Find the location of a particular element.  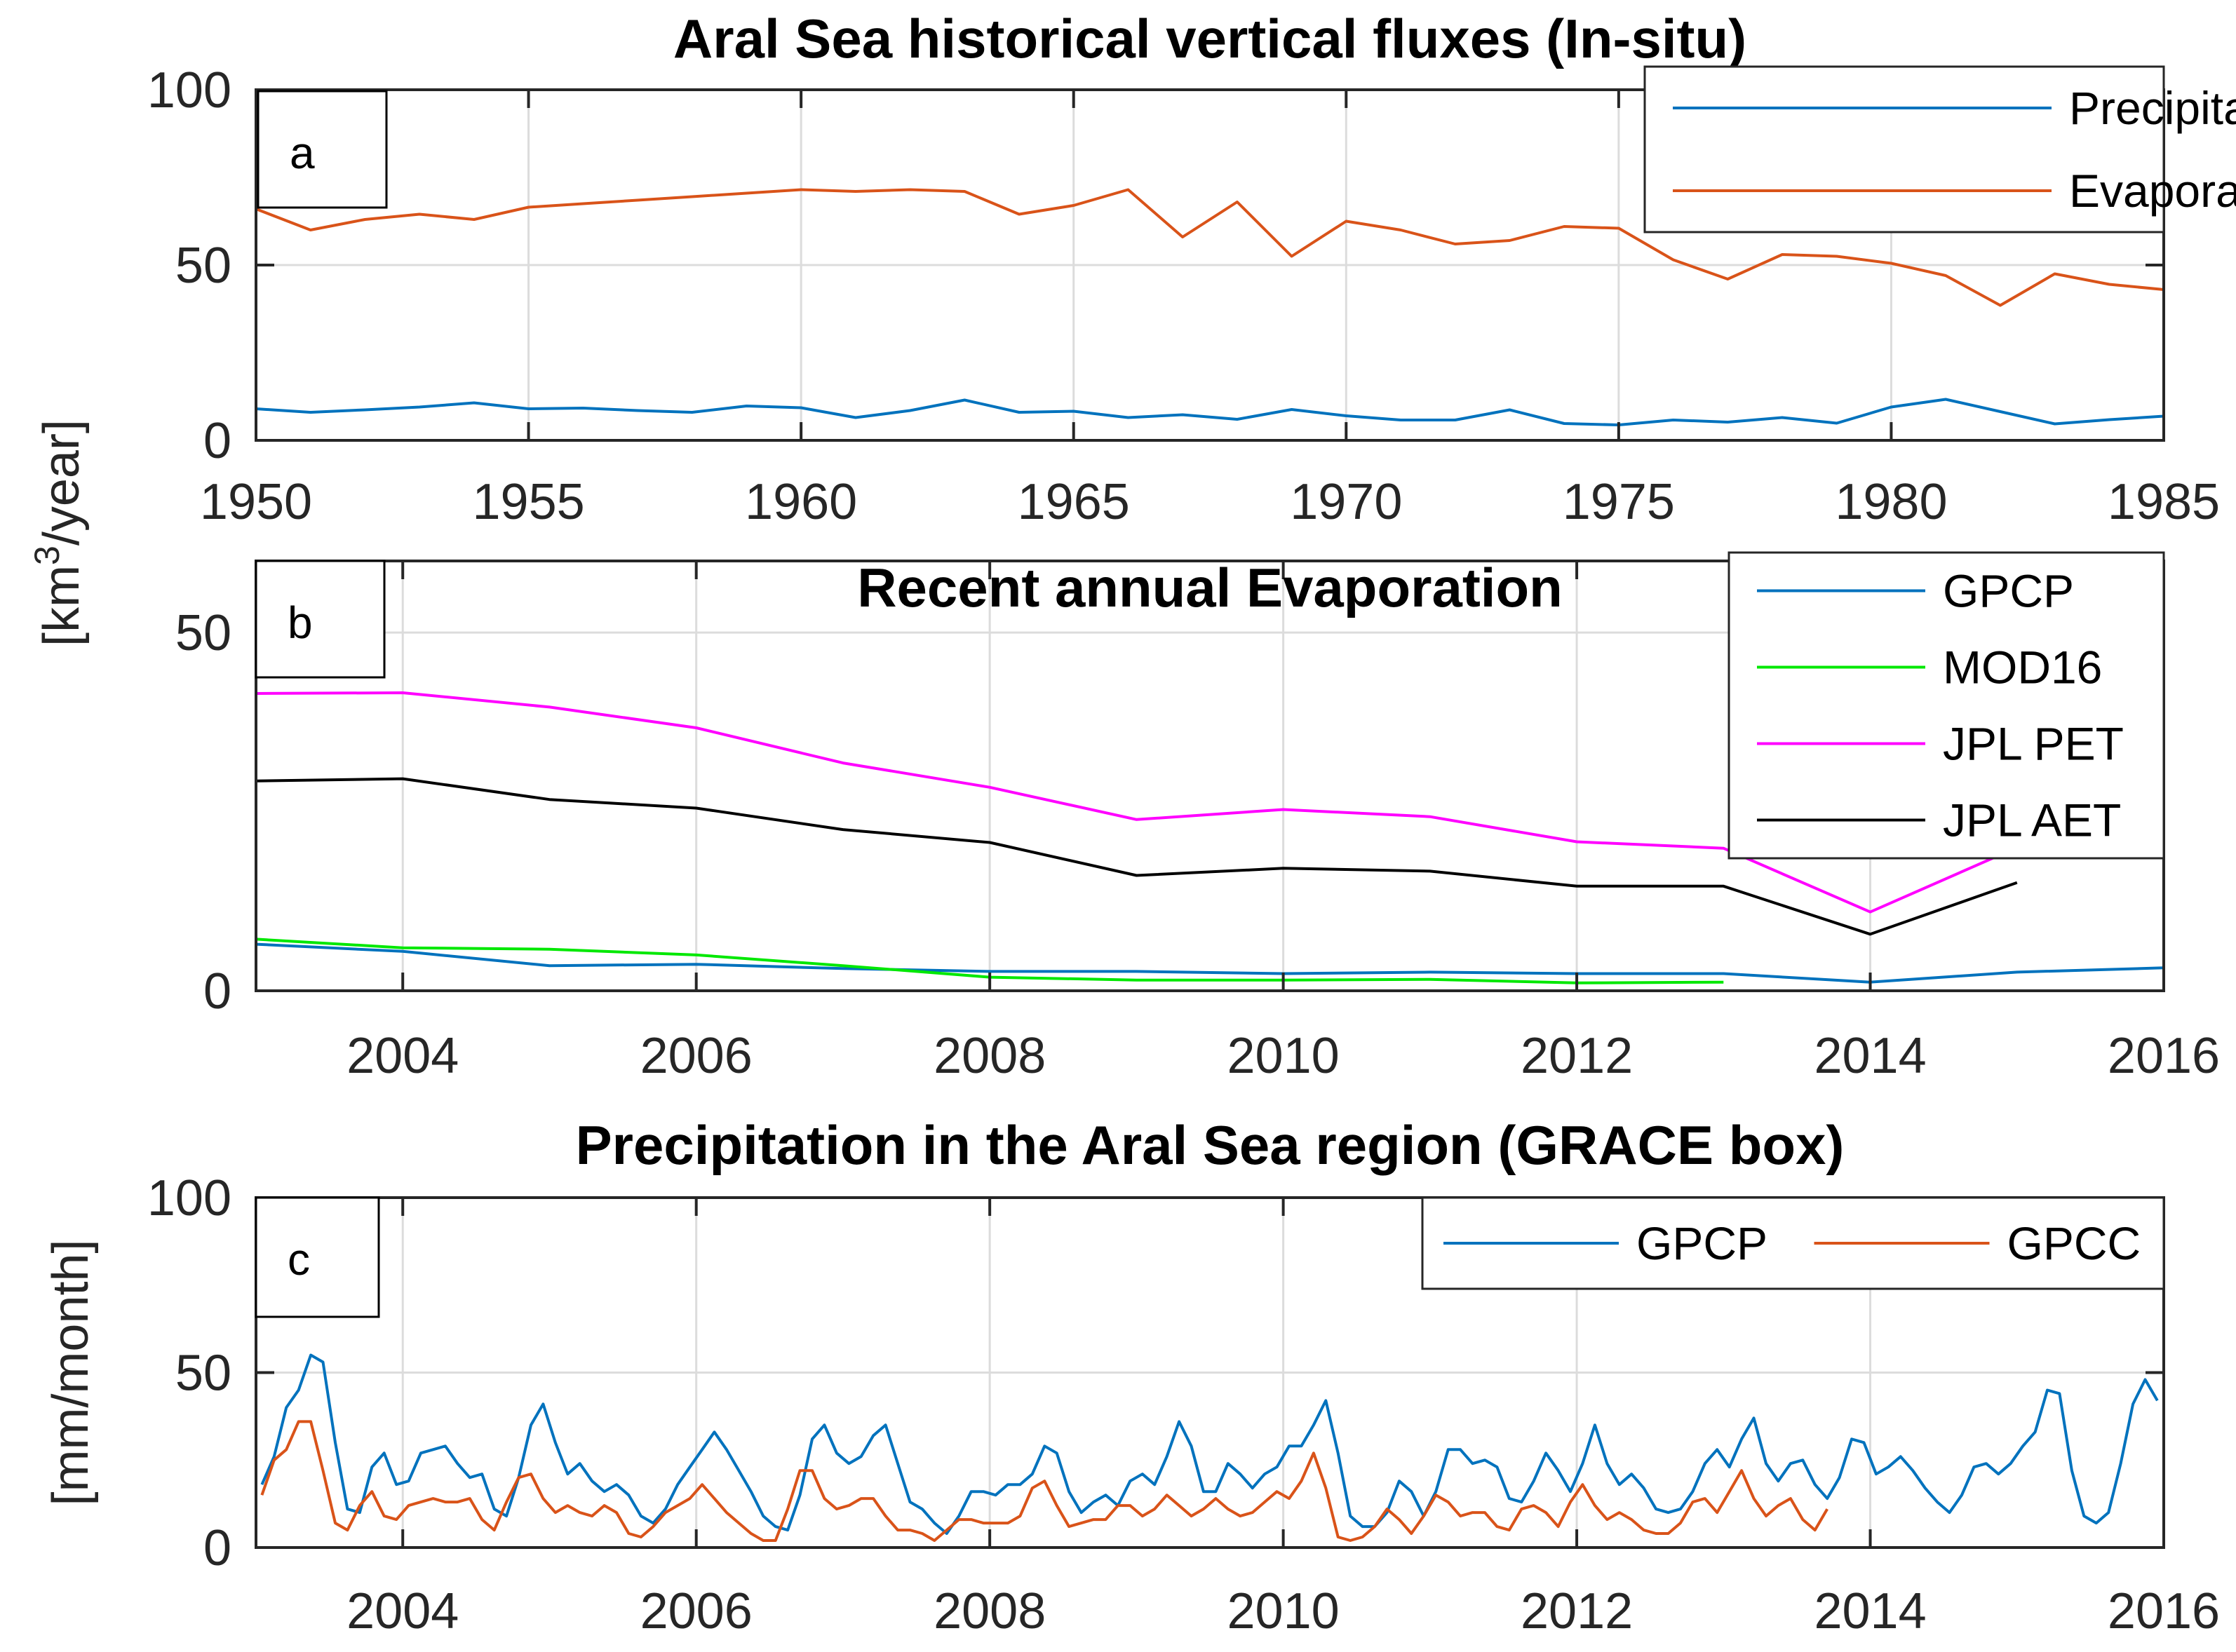

legend-b: GPCP MOD16 JPL PET JPL AET is located at coordinates (1946, 705).